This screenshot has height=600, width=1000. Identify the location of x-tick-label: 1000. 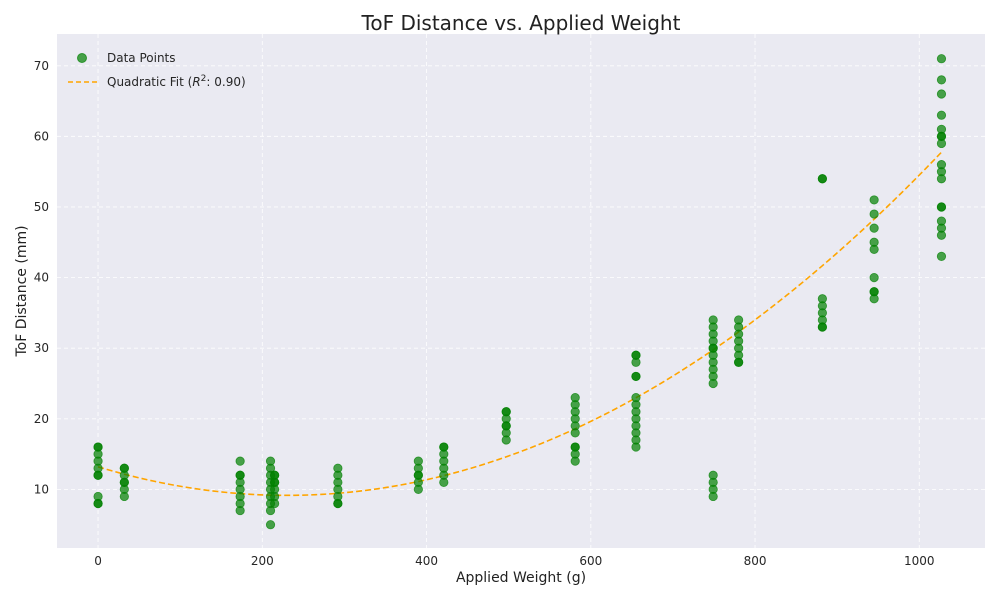
(919, 561).